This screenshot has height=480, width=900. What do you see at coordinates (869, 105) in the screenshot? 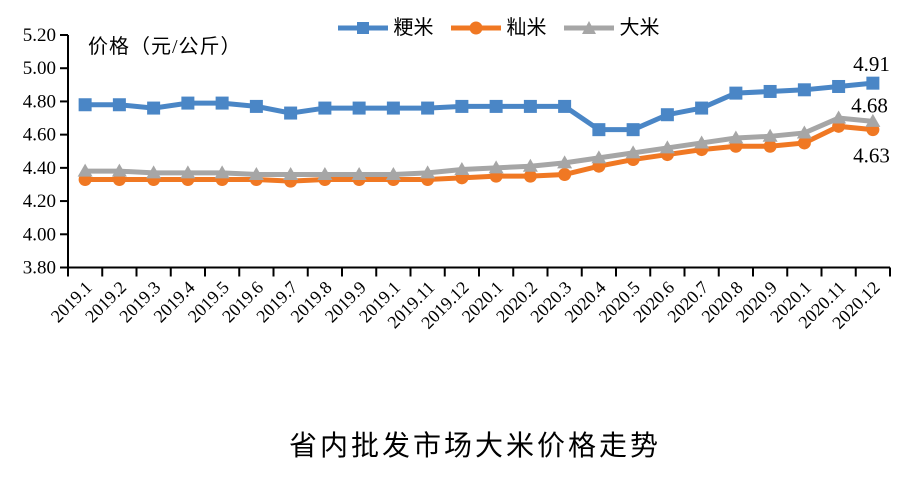
I see `series-end-label: 4.68` at bounding box center [869, 105].